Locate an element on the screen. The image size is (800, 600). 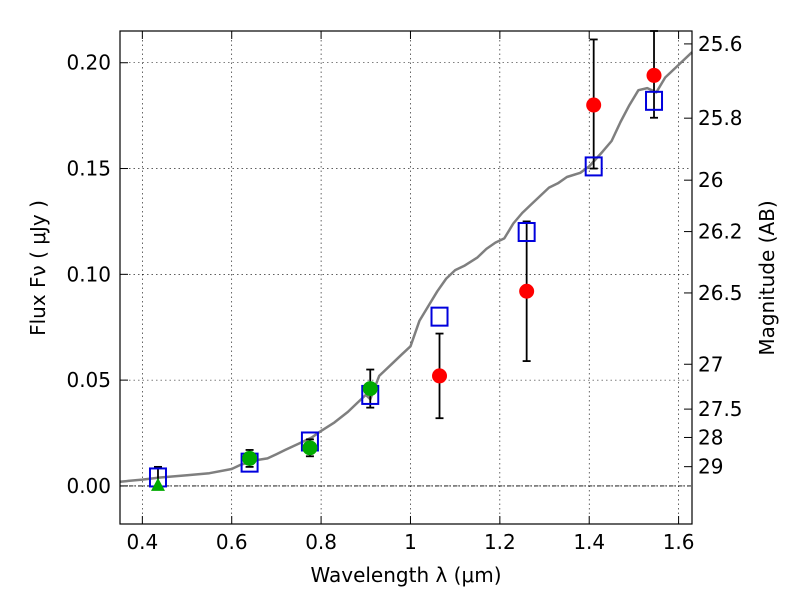
y-tick-label: 0.15 is located at coordinates (88, 169).